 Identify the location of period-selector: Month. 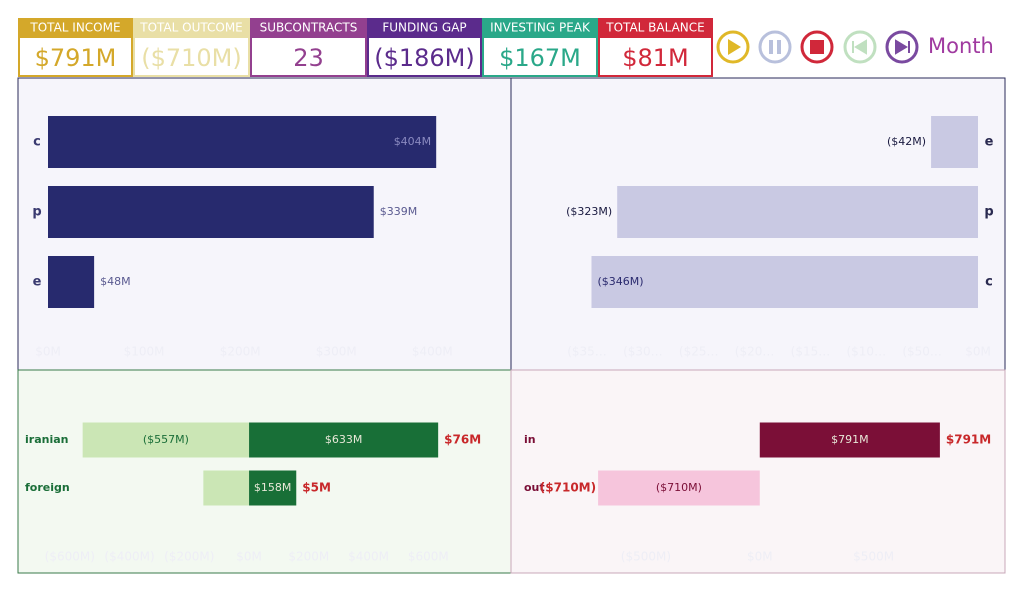
(961, 46).